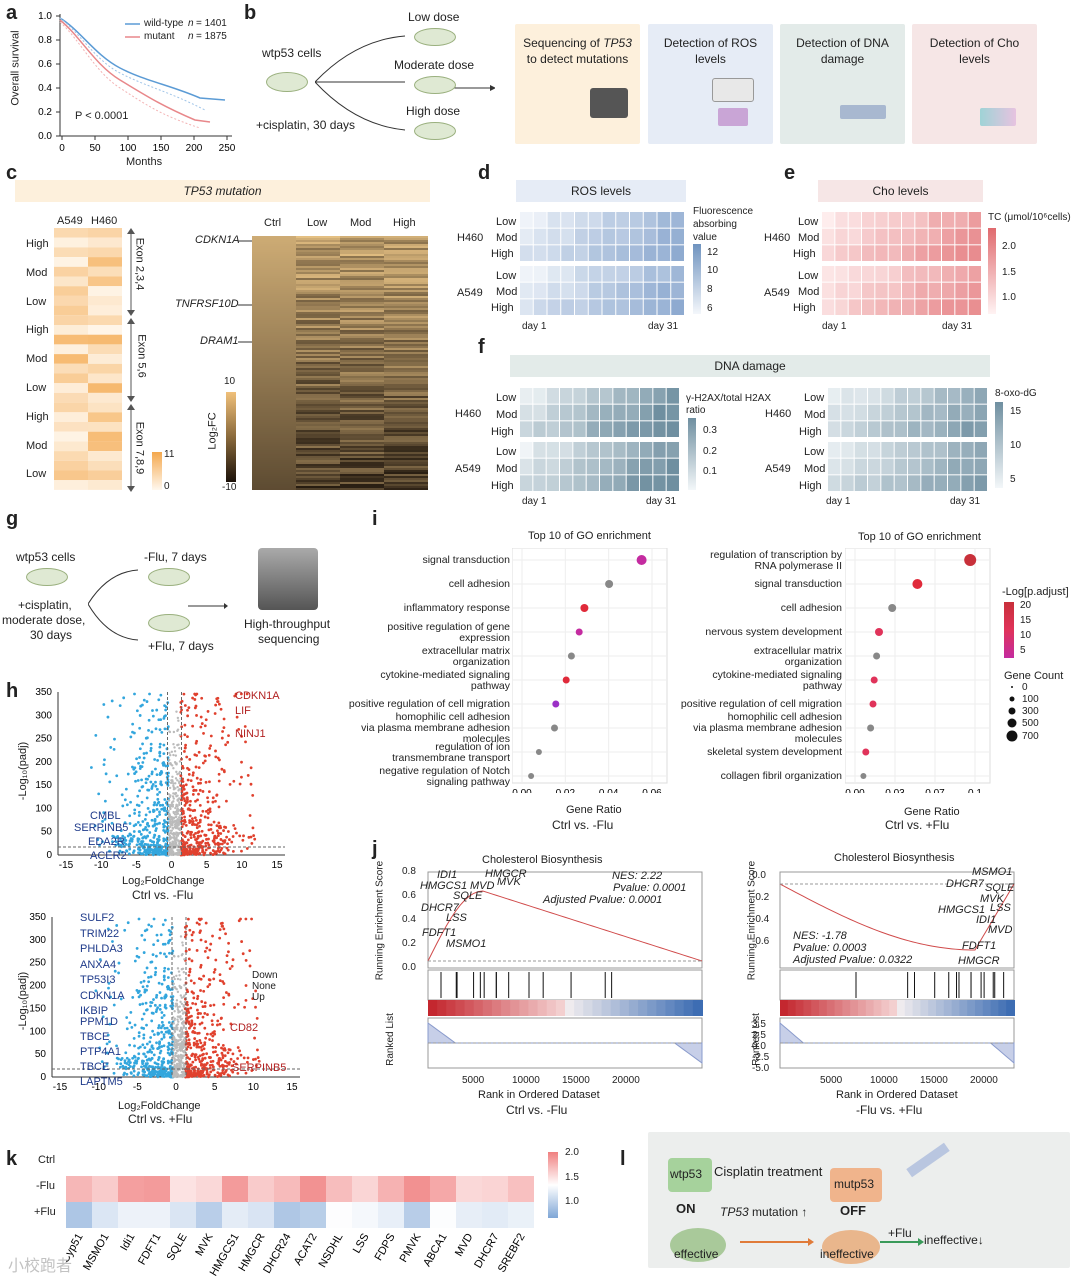 The image size is (1080, 1278). I want to click on h-top-up-gene: CDKN1A, so click(257, 696).